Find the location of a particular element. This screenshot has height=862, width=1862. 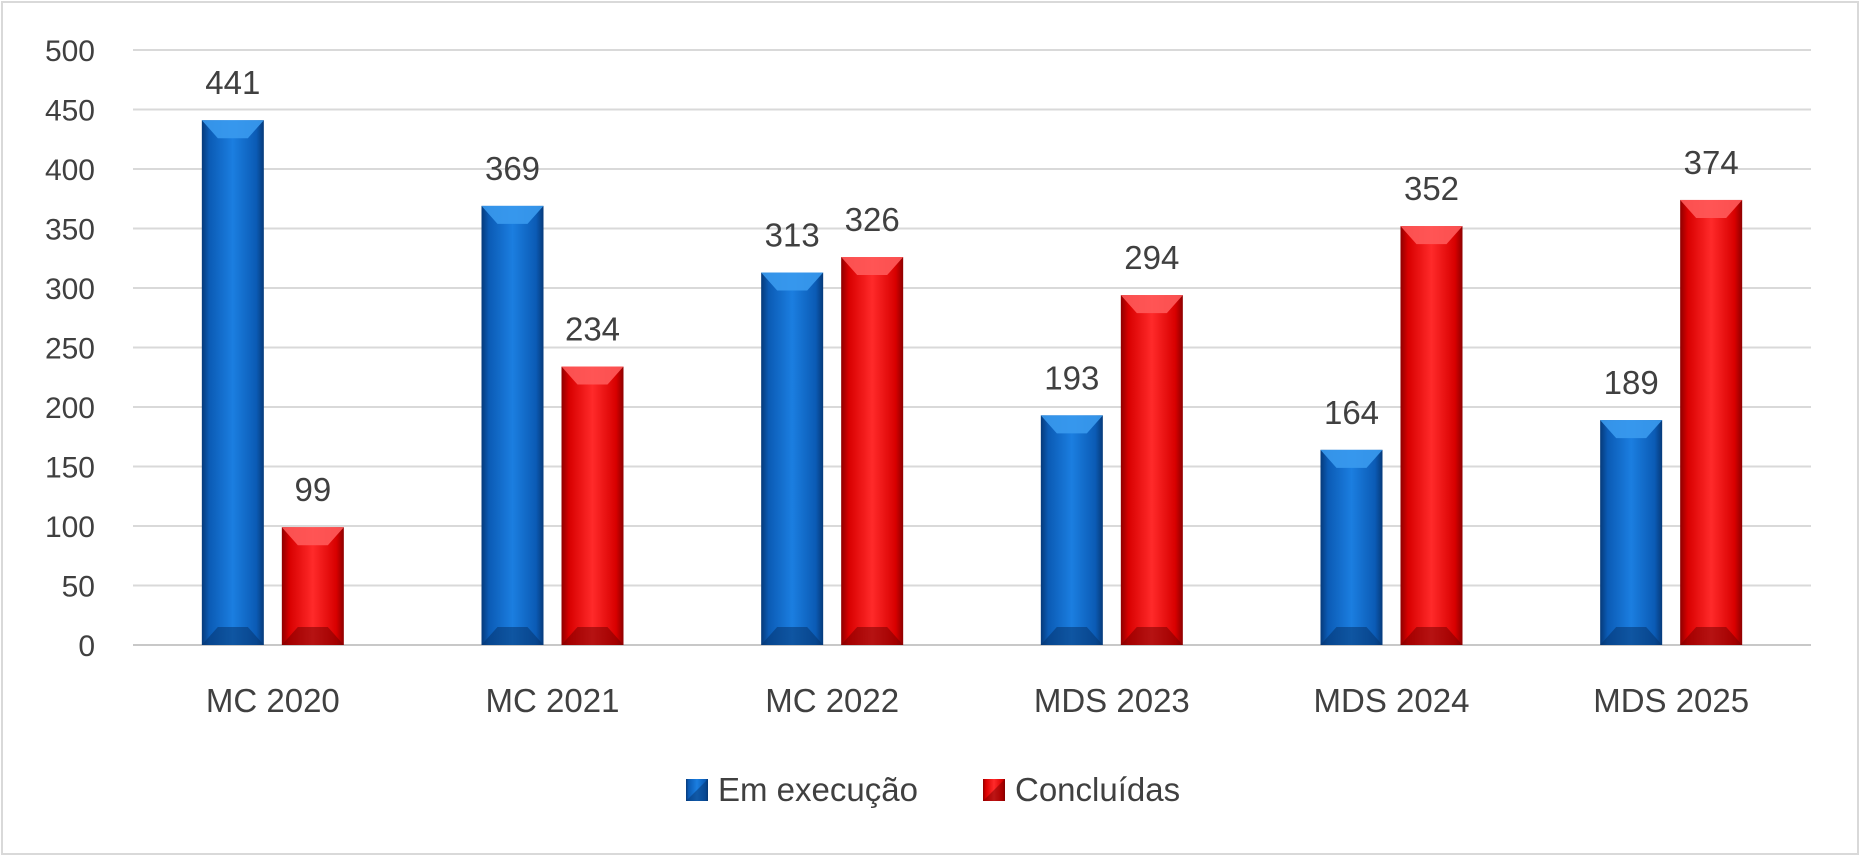

data-label: 99 is located at coordinates (312, 489).